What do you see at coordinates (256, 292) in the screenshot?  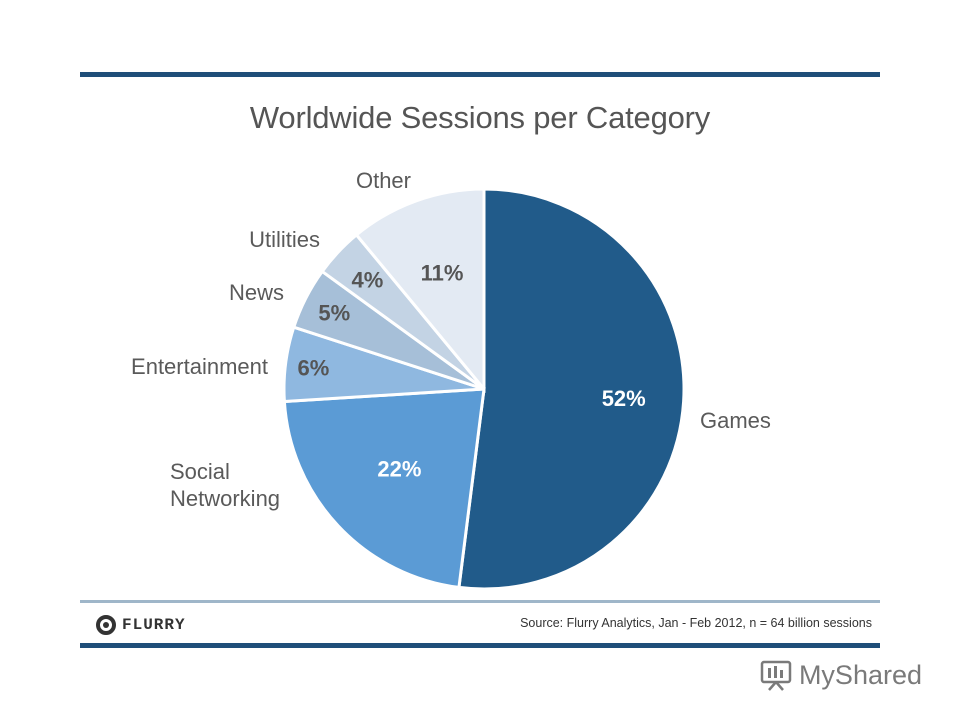 I see `category-label: News` at bounding box center [256, 292].